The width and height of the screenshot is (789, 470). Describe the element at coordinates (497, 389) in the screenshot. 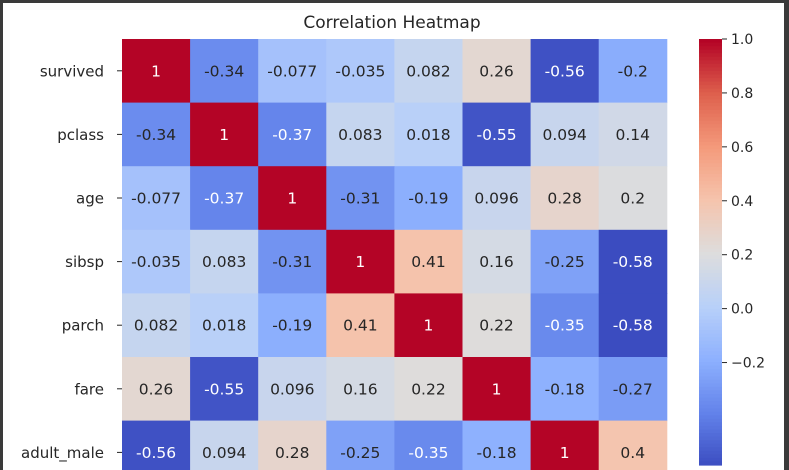

I see `heatmap-cell-label-r5-c5: 1` at that location.